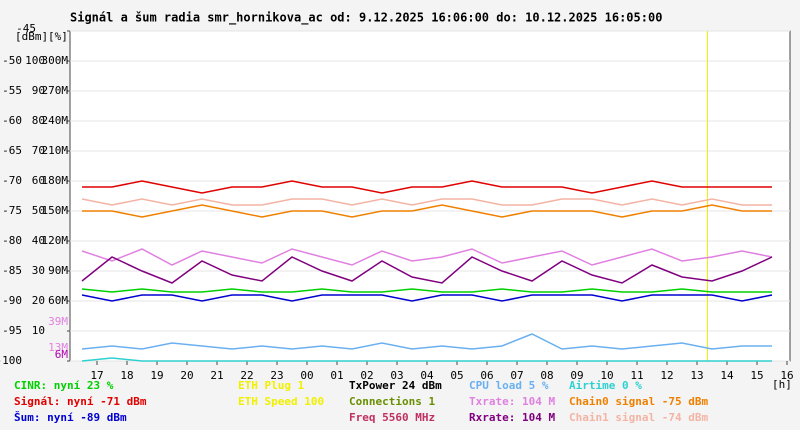 The width and height of the screenshot is (800, 430). I want to click on y3-marker-label: 13M, so click(58, 347).